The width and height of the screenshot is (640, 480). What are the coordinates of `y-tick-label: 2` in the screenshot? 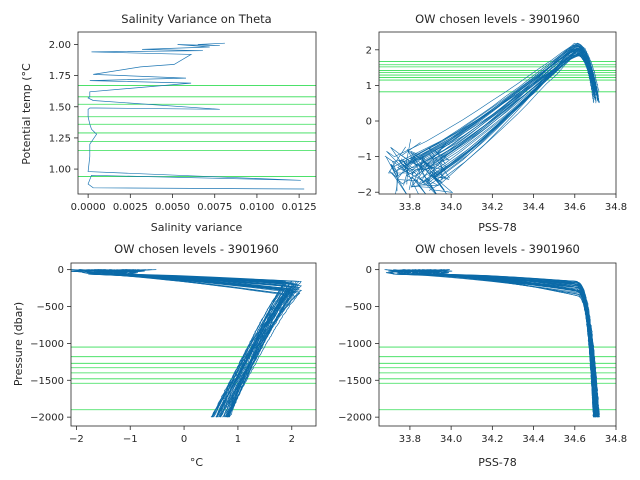 It's located at (369, 50).